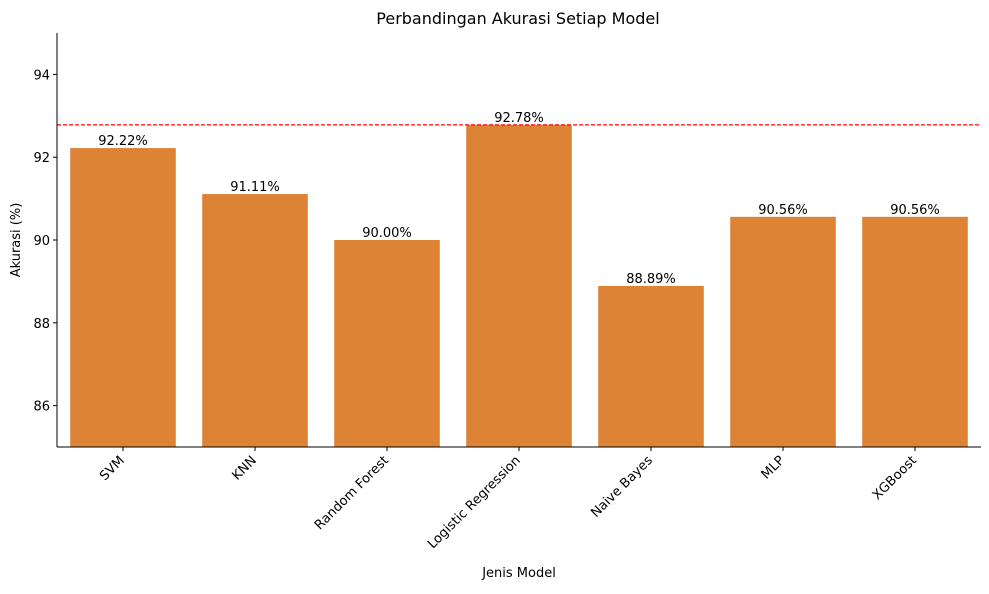 Image resolution: width=989 pixels, height=594 pixels. I want to click on data-label: 92.78%, so click(519, 118).